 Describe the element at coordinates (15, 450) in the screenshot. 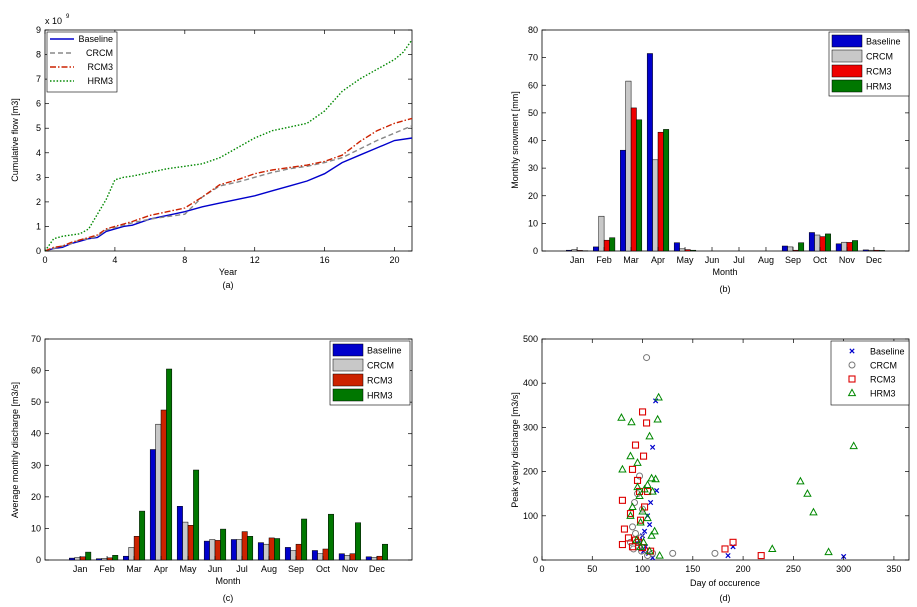

I see `y-axis-label-c: Average monthly discharge [m3/s]` at that location.